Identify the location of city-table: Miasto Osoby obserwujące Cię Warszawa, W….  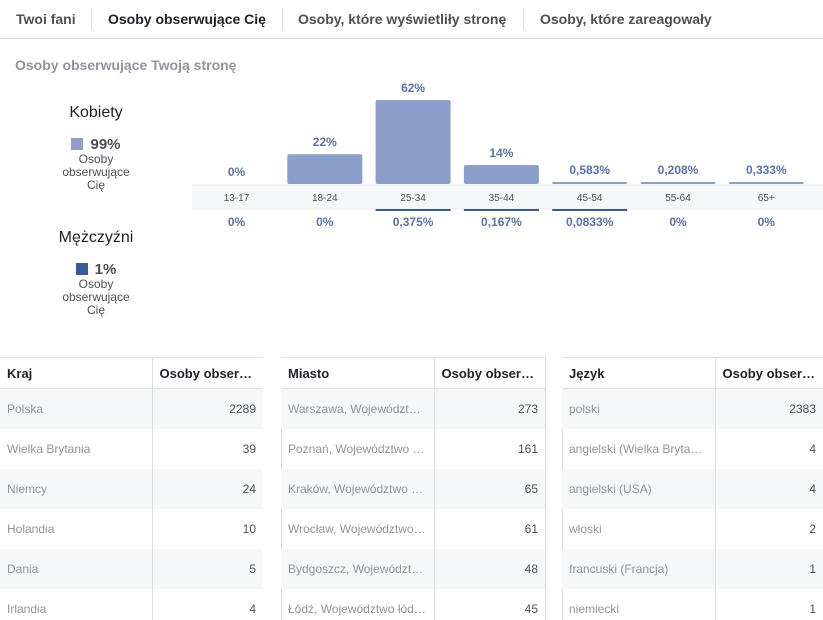
(413, 488).